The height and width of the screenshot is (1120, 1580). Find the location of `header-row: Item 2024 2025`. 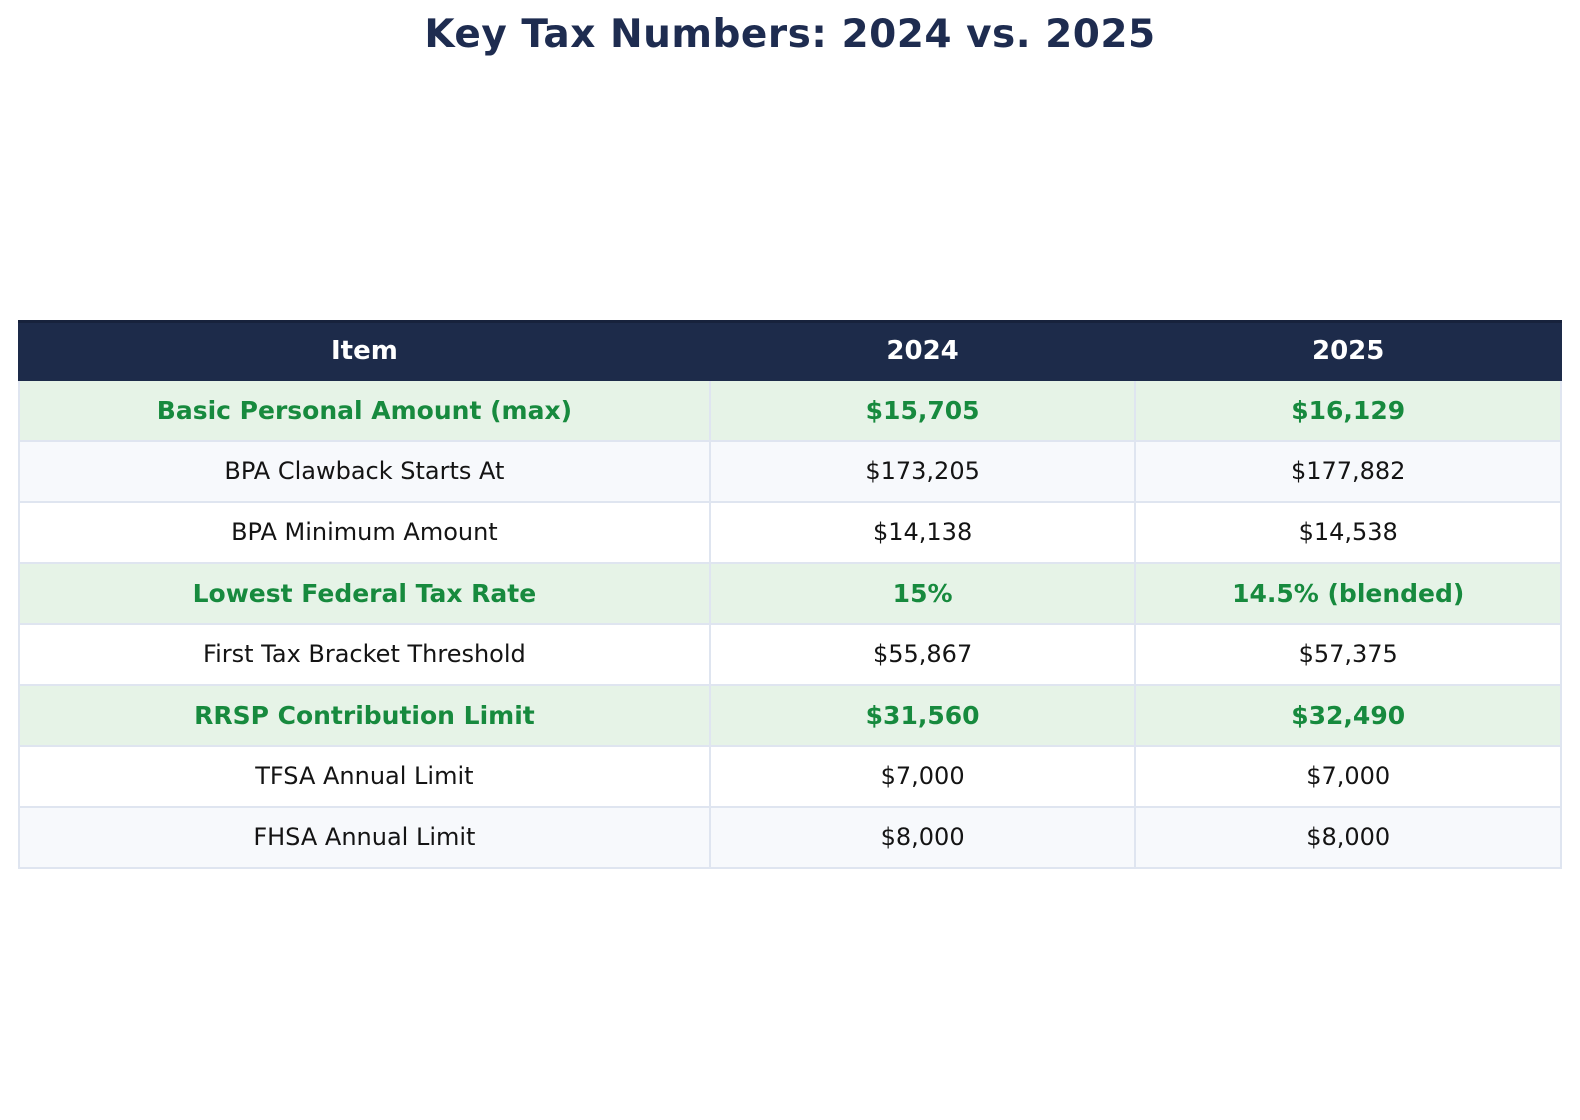

header-row: Item 2024 2025 is located at coordinates (790, 350).